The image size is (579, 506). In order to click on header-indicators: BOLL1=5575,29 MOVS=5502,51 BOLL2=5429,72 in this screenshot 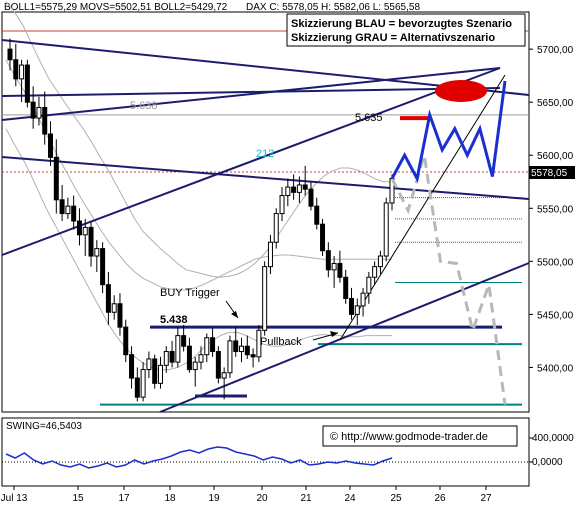, I will do `click(116, 7)`.